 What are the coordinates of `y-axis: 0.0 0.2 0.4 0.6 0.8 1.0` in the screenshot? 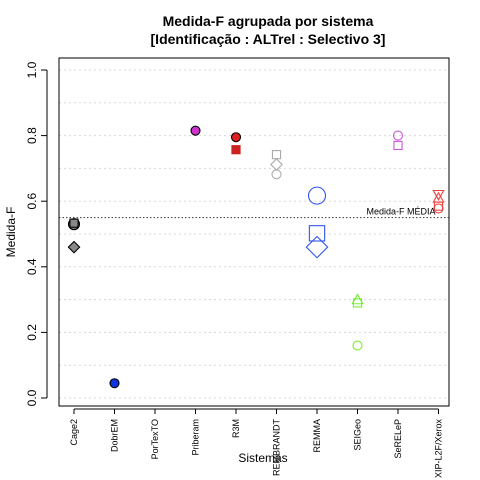 It's located at (36, 233).